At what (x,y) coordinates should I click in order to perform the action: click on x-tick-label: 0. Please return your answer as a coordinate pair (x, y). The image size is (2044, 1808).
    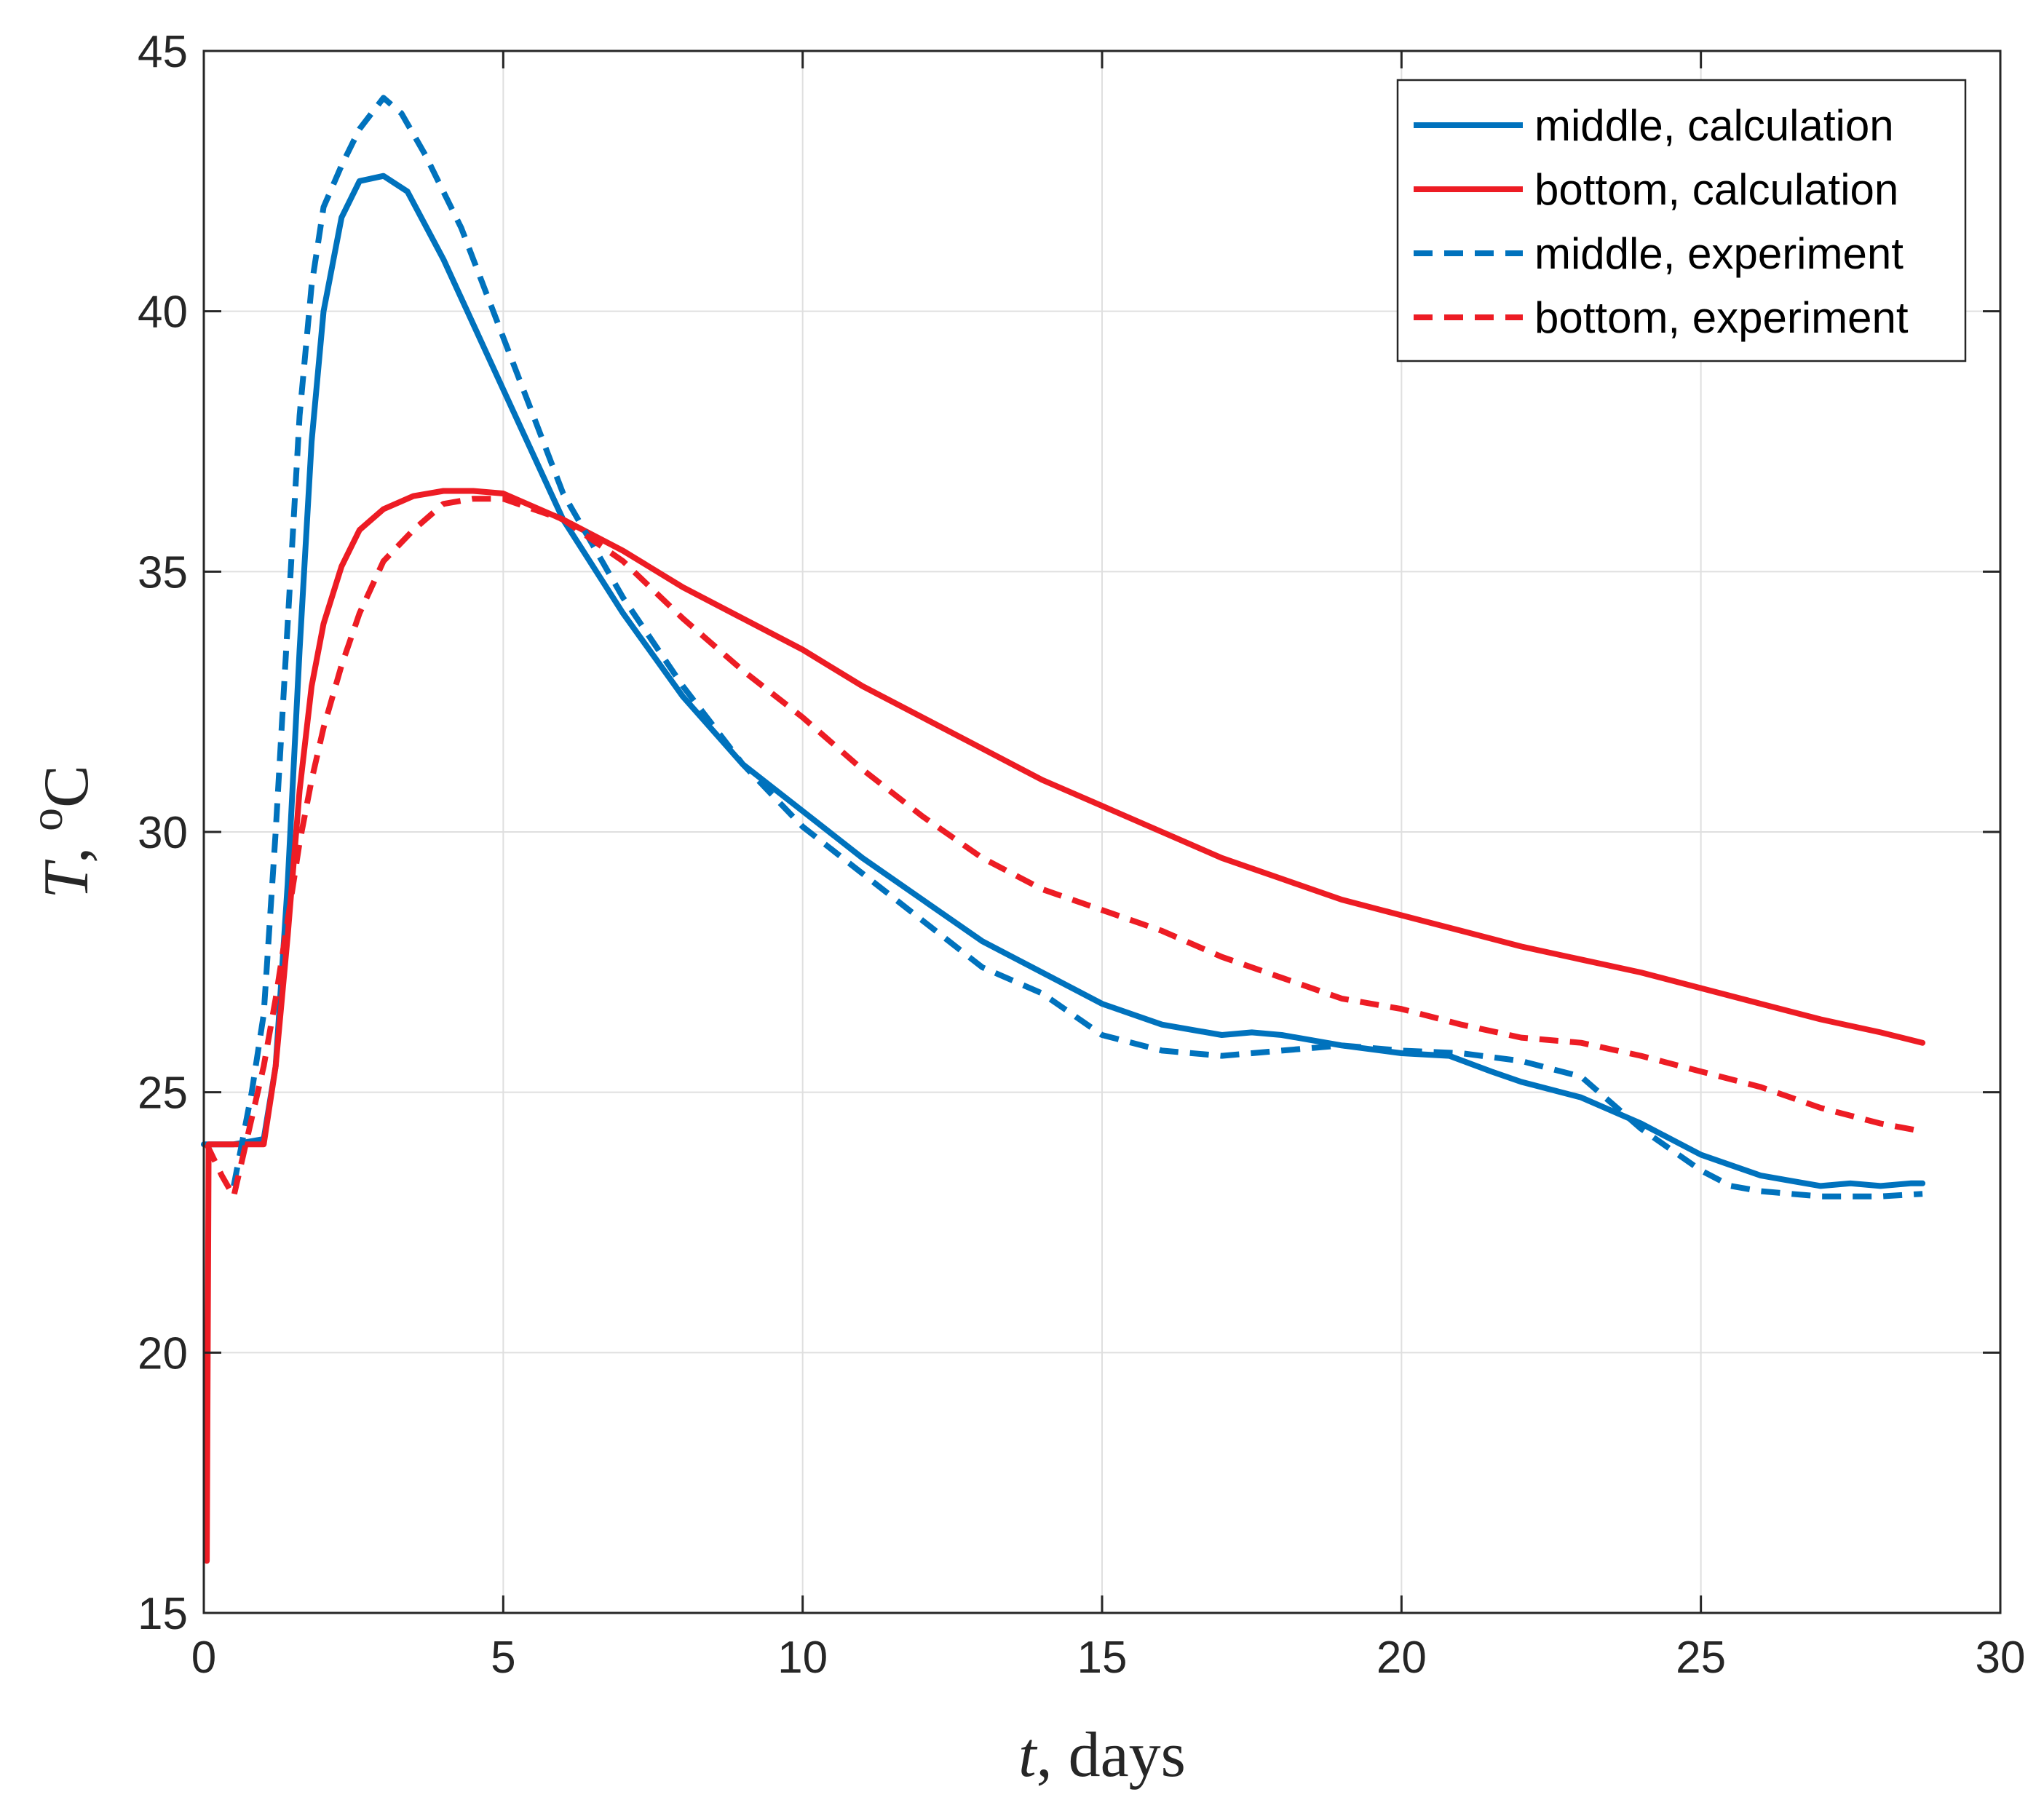
    Looking at the image, I should click on (203, 1658).